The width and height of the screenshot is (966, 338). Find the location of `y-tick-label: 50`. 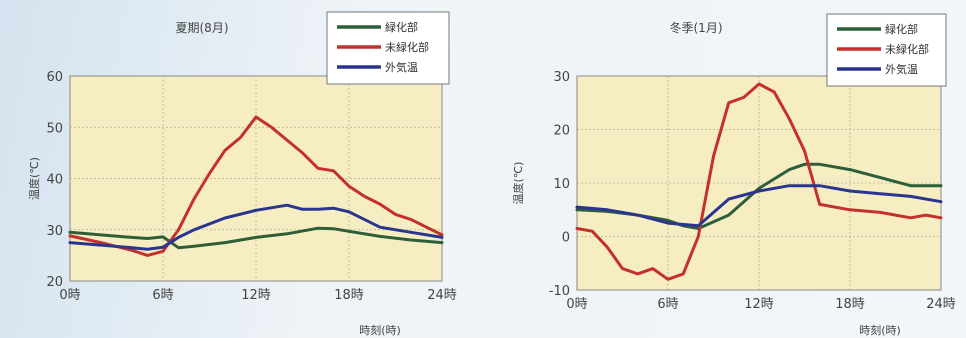

y-tick-label: 50 is located at coordinates (54, 128).